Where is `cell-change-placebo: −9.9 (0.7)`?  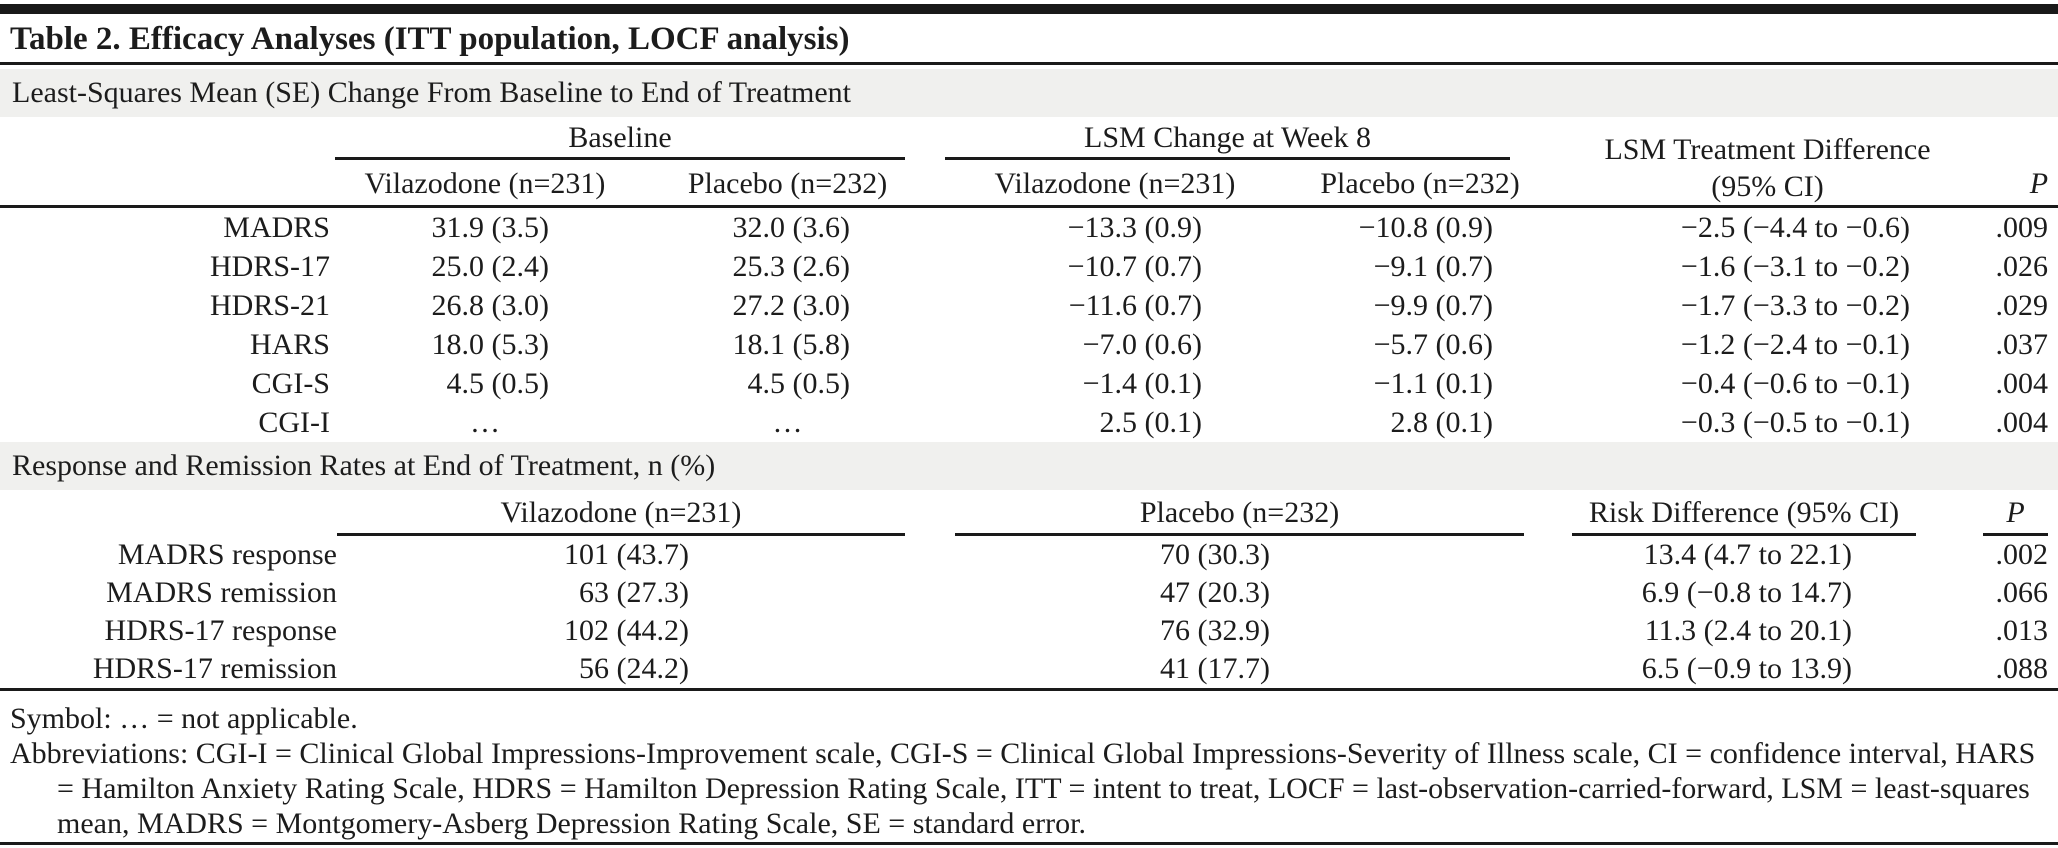 cell-change-placebo: −9.9 (0.7) is located at coordinates (1433, 305).